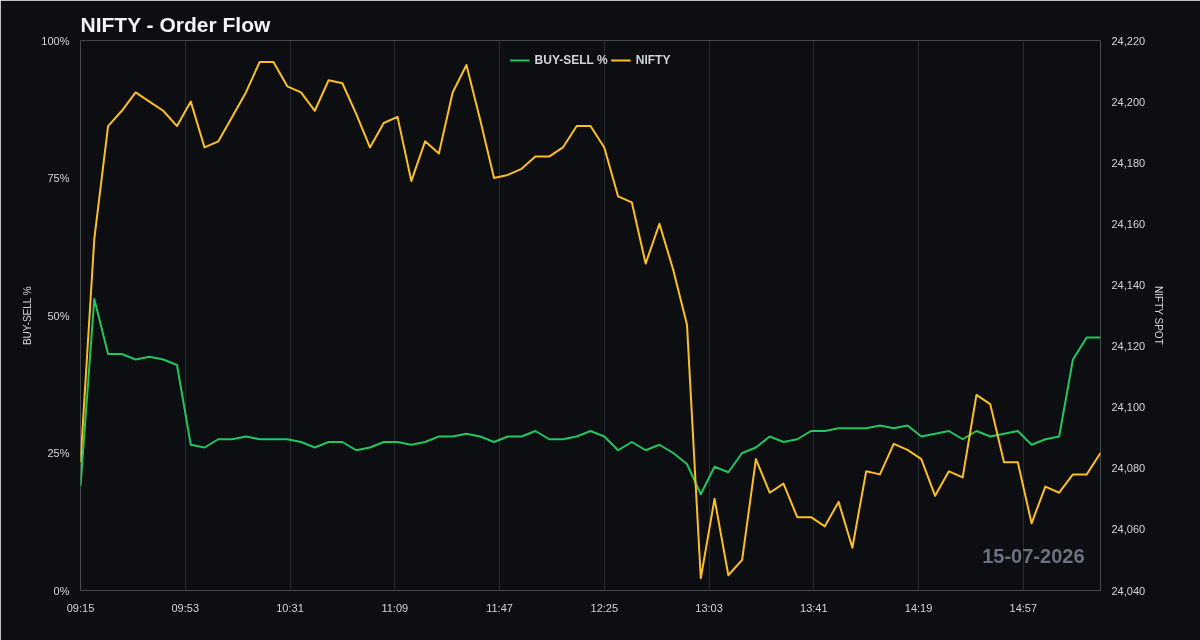 The image size is (1200, 640). What do you see at coordinates (1128, 407) in the screenshot?
I see `y2-tick-label: 24,100` at bounding box center [1128, 407].